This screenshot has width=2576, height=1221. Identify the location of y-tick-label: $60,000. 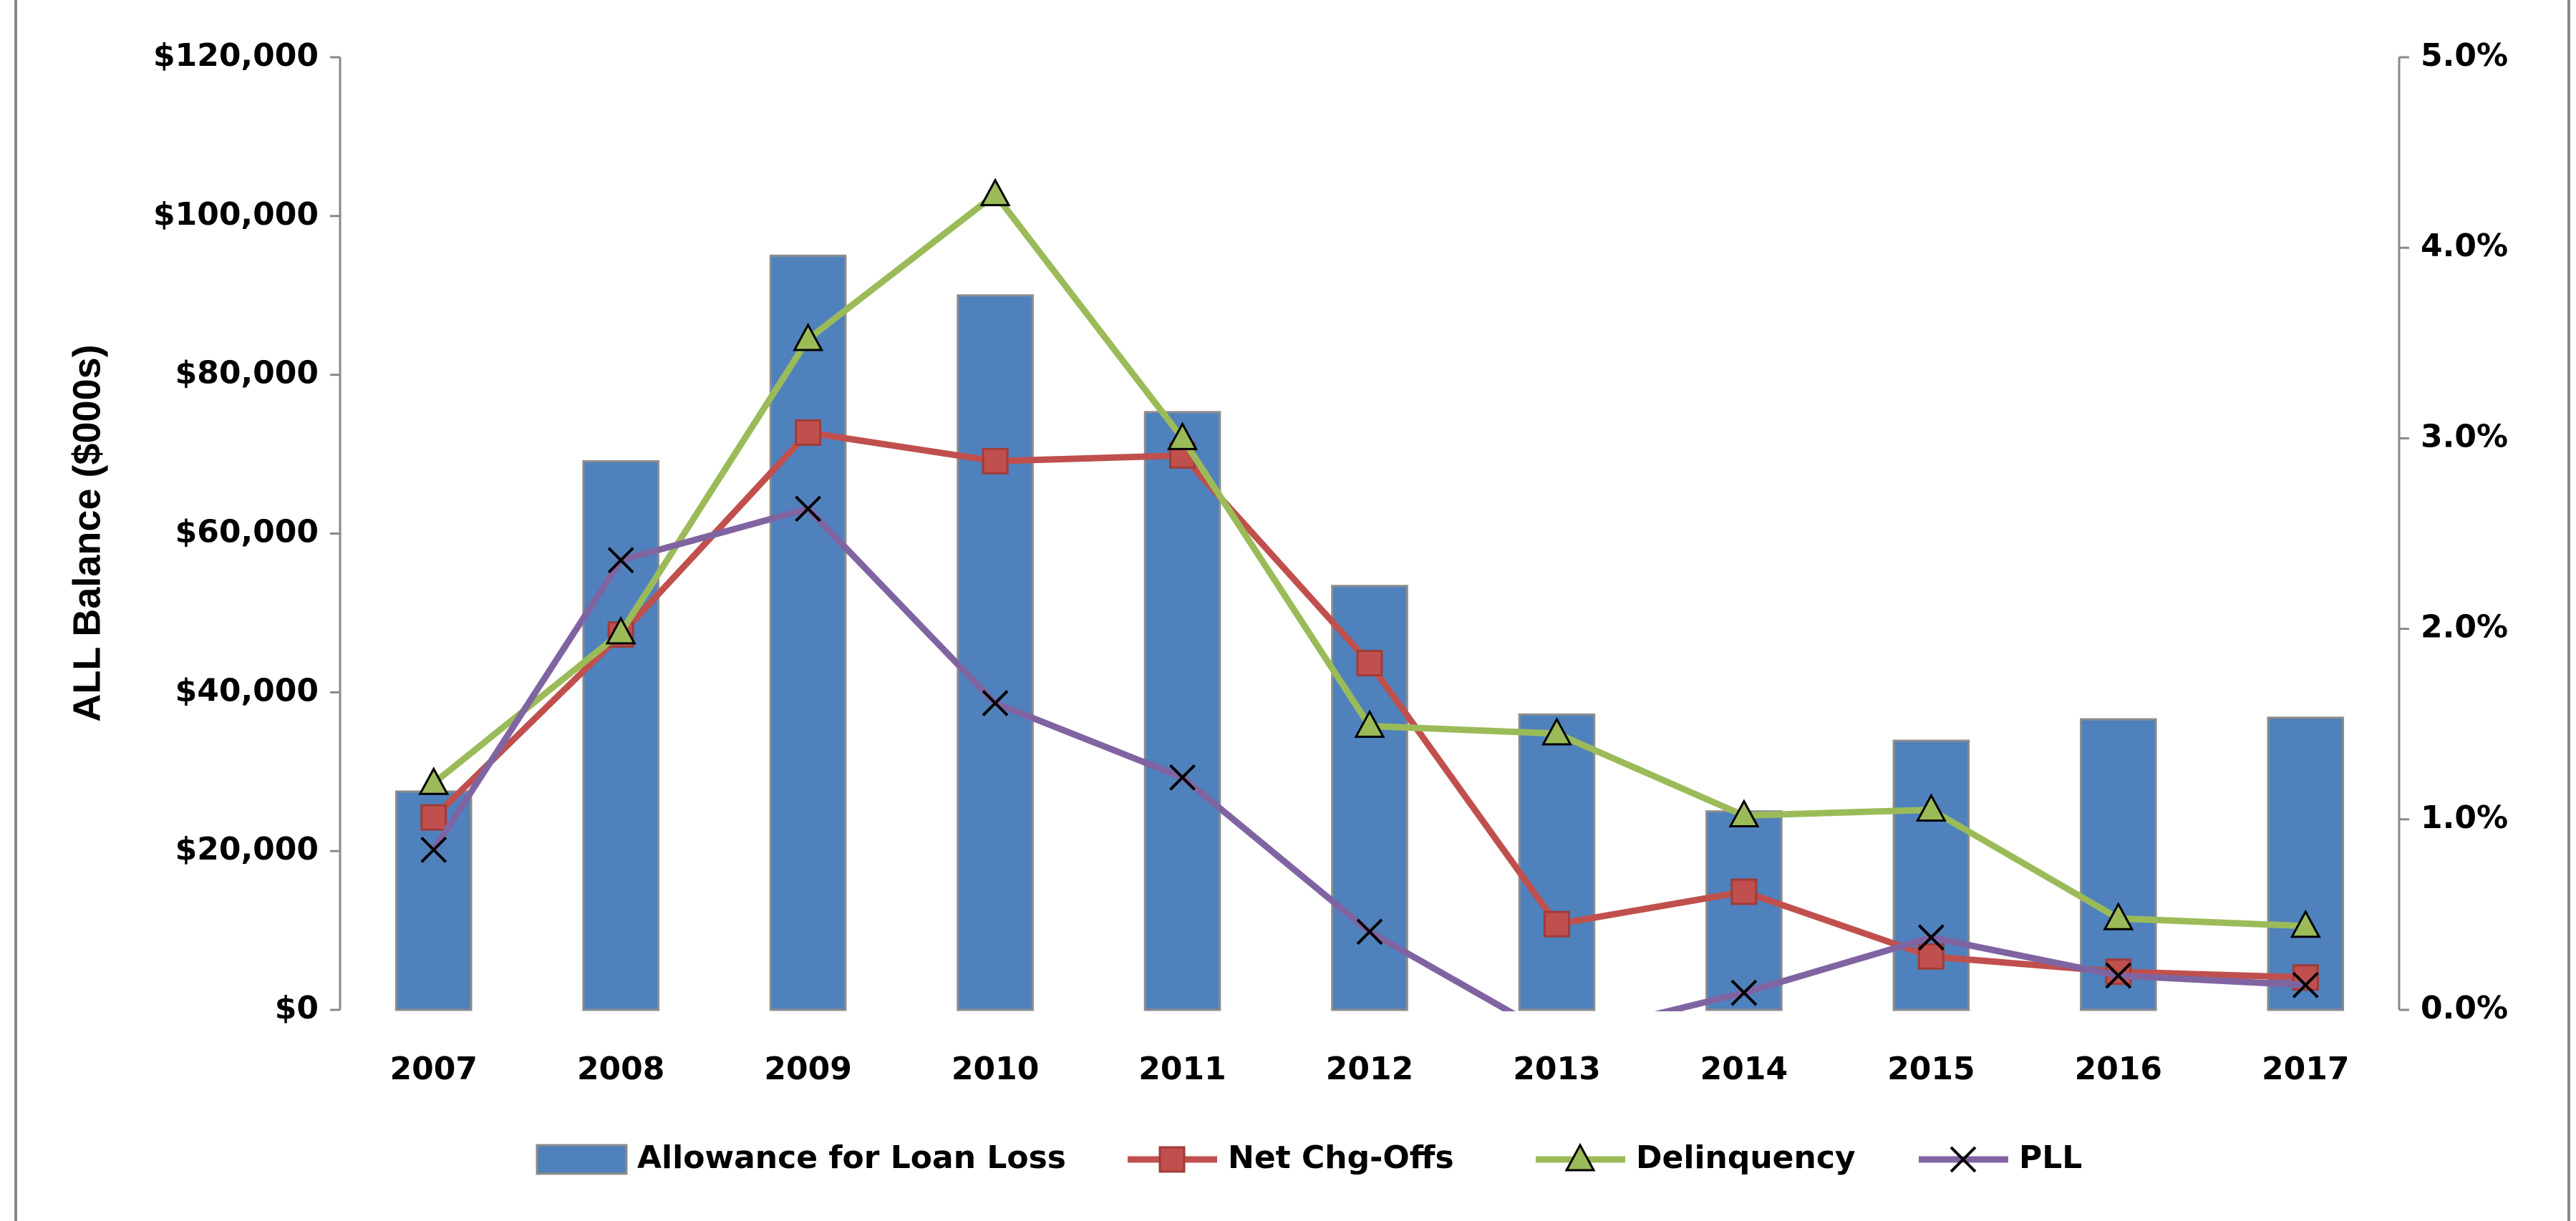
(247, 532).